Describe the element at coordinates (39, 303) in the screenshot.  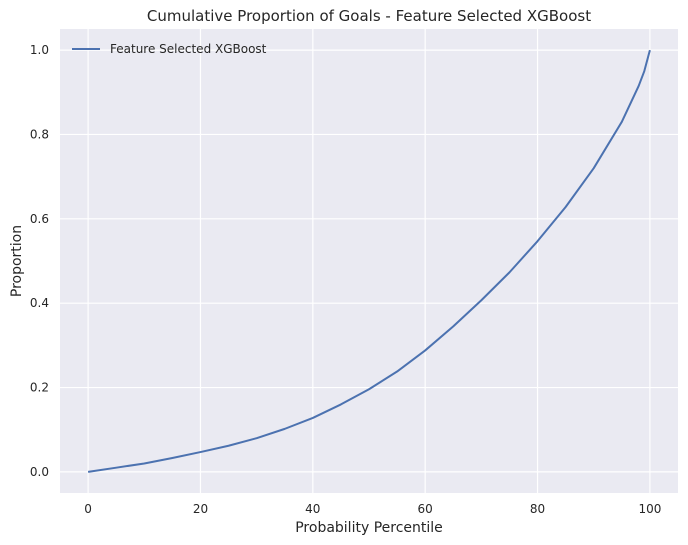
I see `y-tick-label: 0.4` at that location.